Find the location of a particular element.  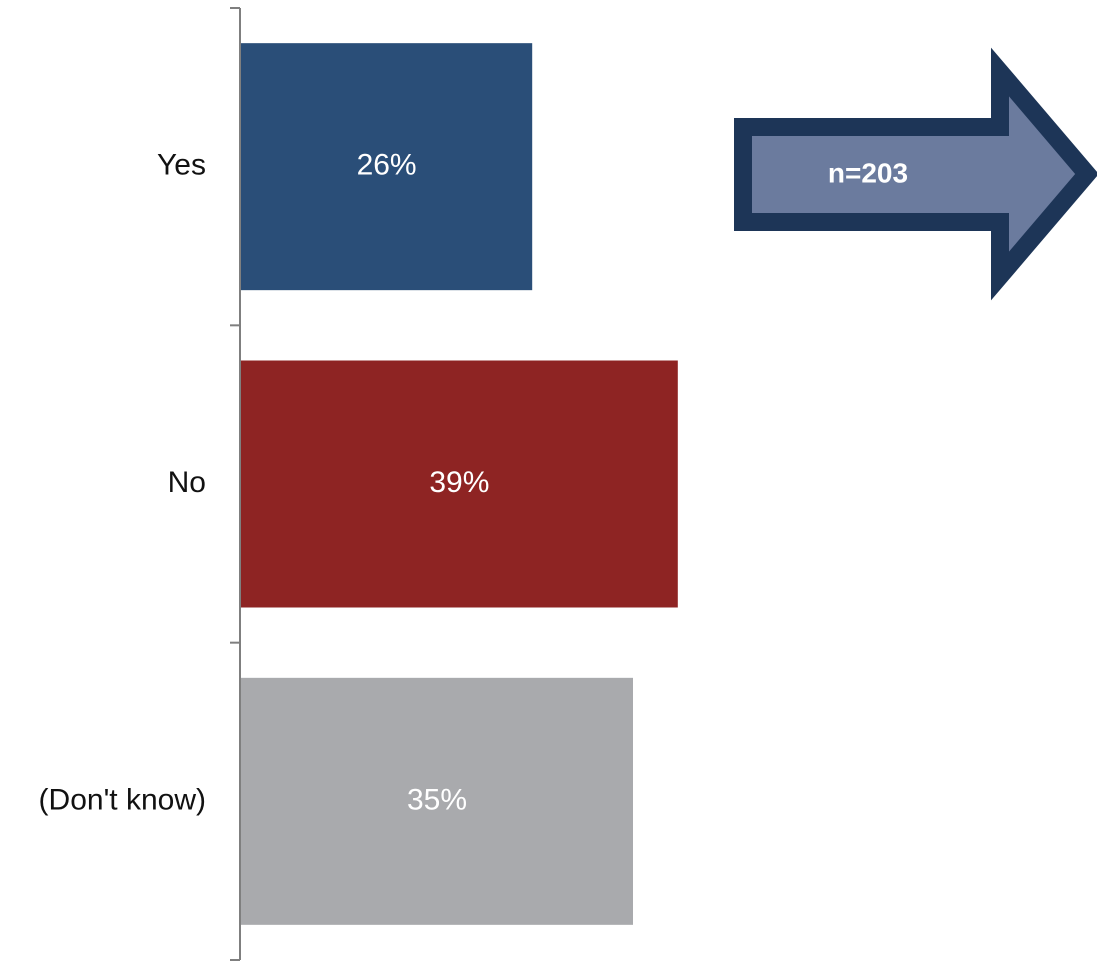

sample-size-label: n=203 is located at coordinates (868, 172).